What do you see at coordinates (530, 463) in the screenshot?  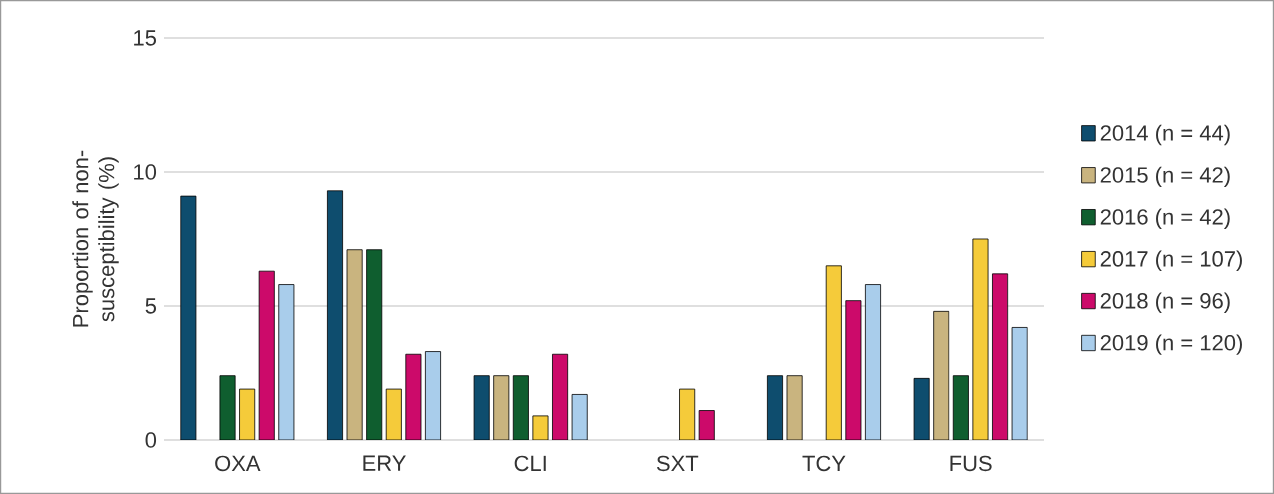 I see `x-tick-label: CLI` at bounding box center [530, 463].